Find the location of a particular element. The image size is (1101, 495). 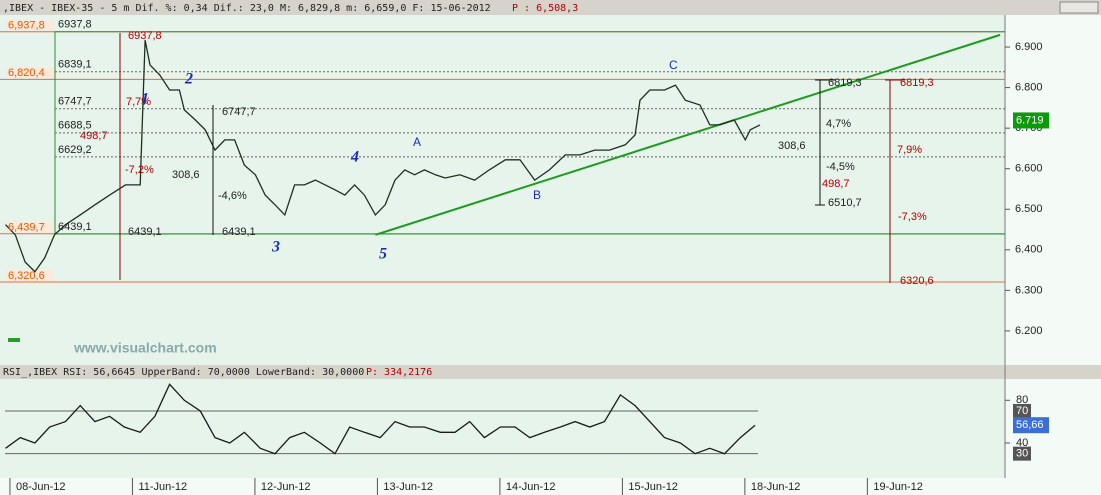

fib-label: 6439,1 is located at coordinates (75, 227).